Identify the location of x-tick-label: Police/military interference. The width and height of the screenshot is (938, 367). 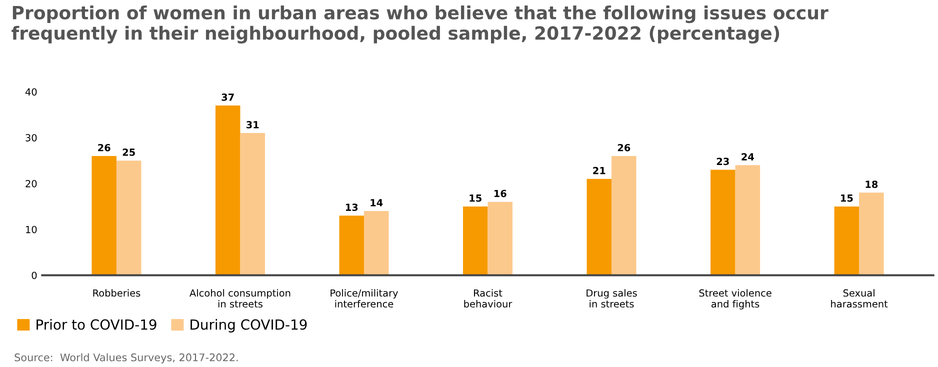
(364, 298).